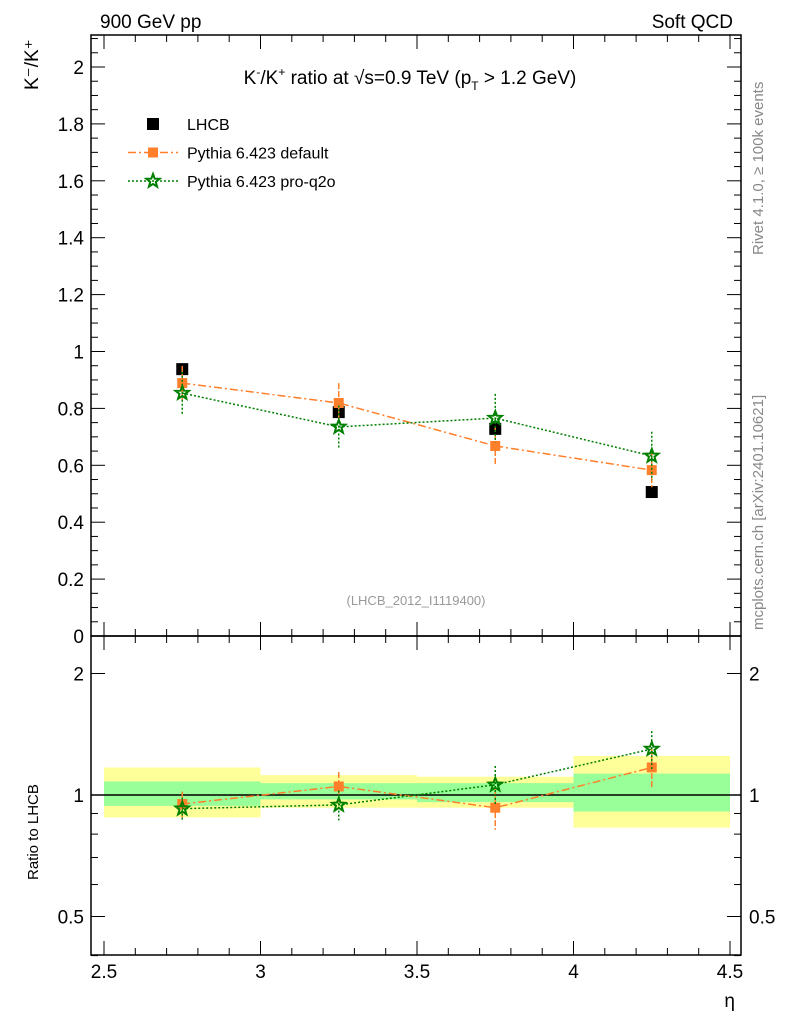 The image size is (786, 1024). Describe the element at coordinates (33, 832) in the screenshot. I see `ratio-y-axis-label: Ratio to LHCB` at that location.